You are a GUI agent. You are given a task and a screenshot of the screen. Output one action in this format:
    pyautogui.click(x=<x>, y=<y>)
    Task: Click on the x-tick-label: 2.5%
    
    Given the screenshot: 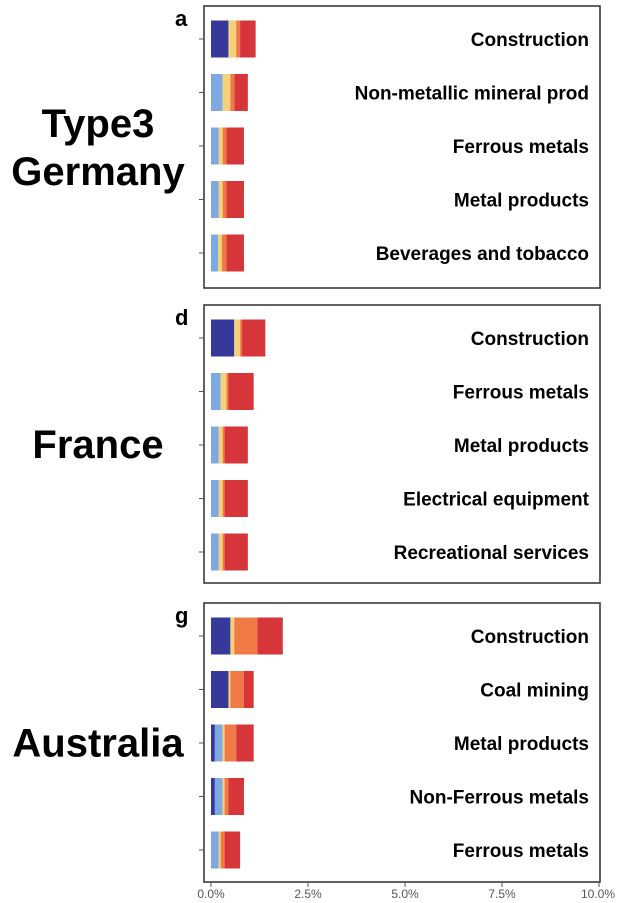 What is the action you would take?
    pyautogui.click(x=308, y=894)
    